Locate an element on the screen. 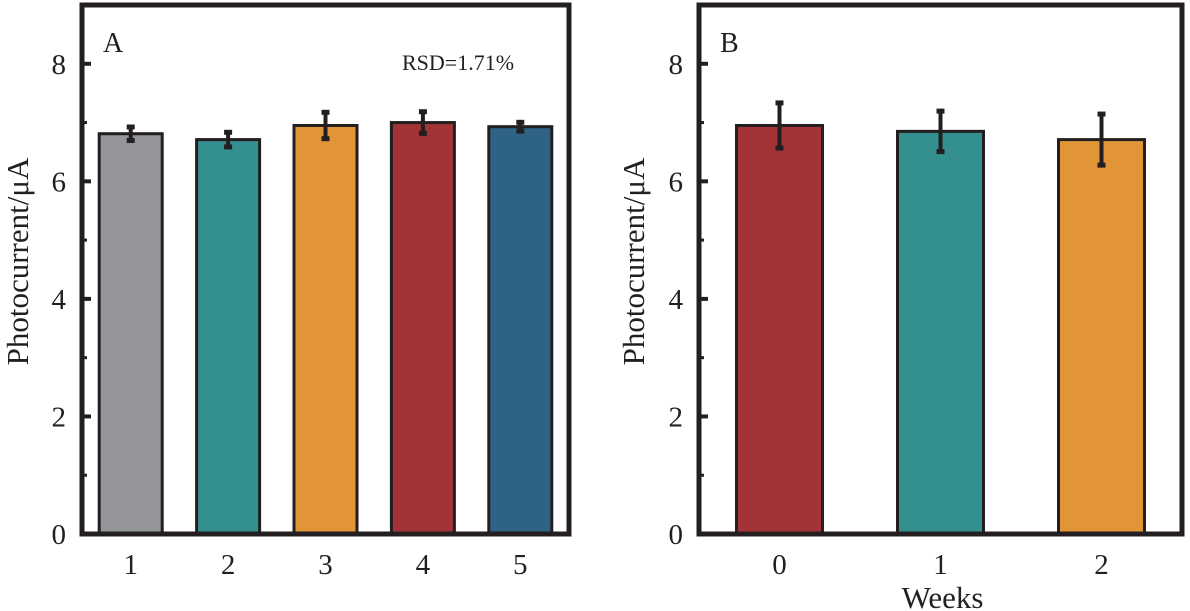 This screenshot has width=1190, height=611. x-tick-label: 5 is located at coordinates (520, 565).